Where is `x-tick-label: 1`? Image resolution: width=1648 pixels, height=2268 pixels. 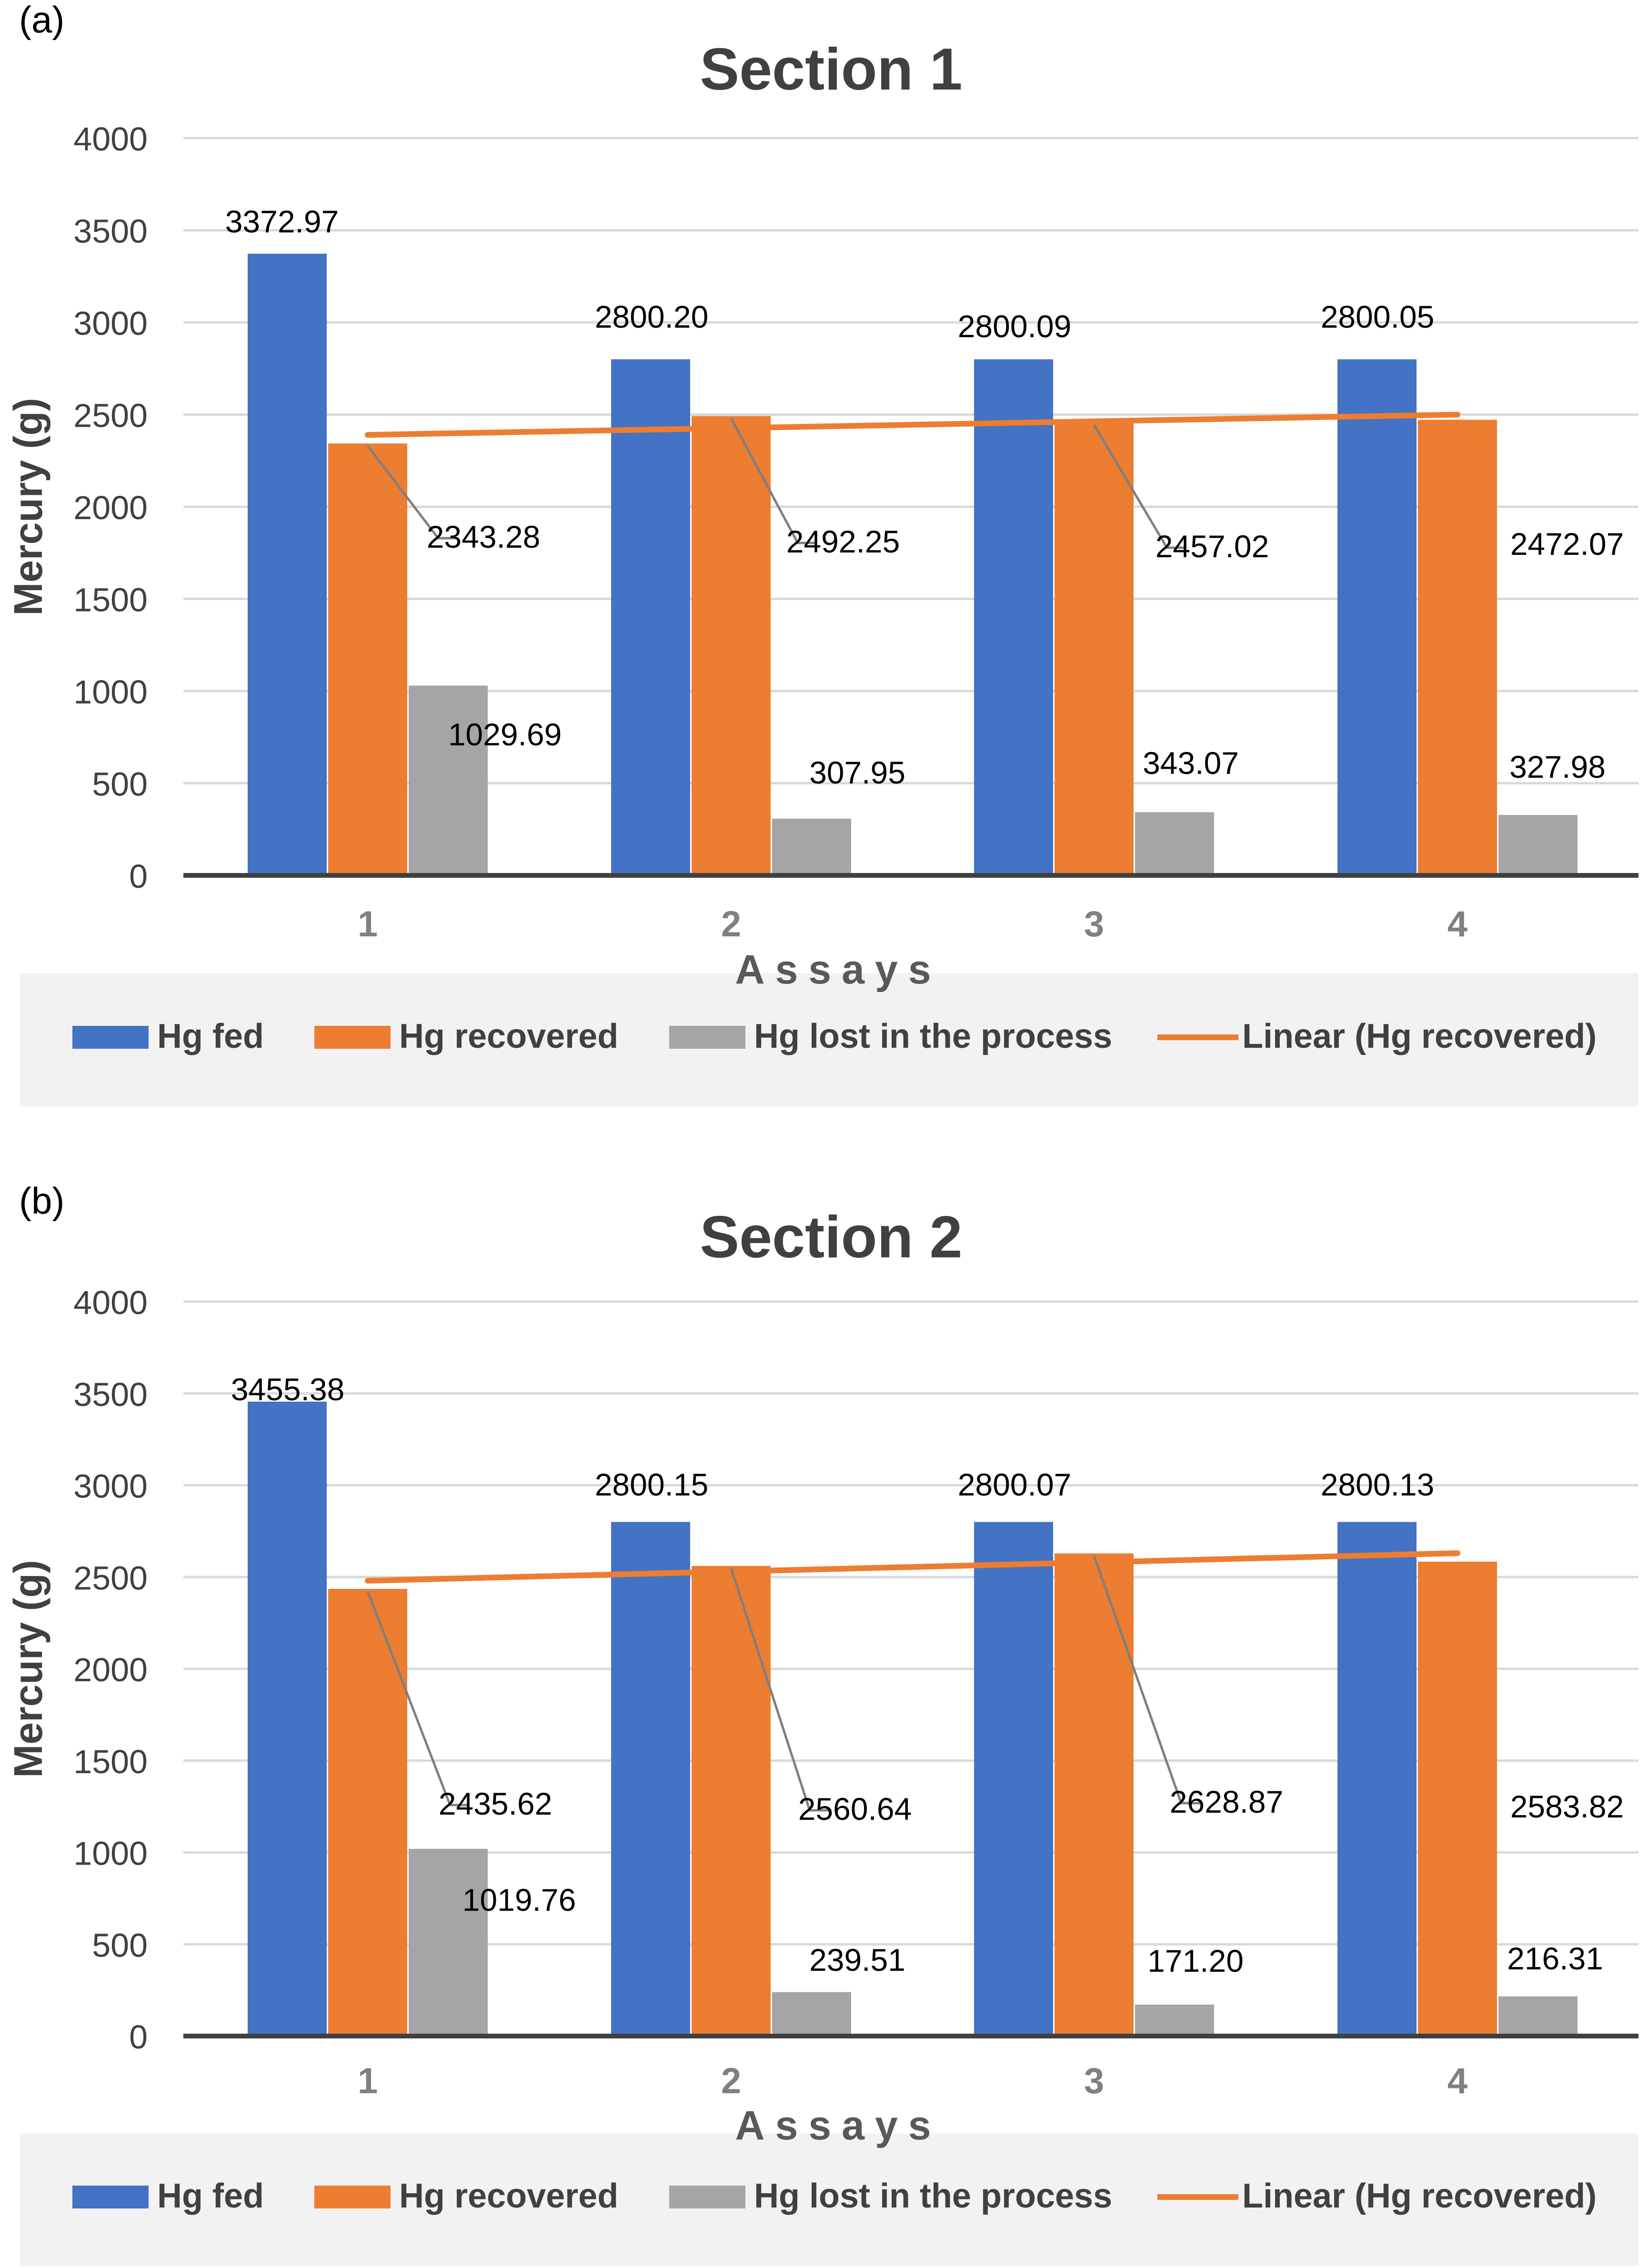 x-tick-label: 1 is located at coordinates (368, 924).